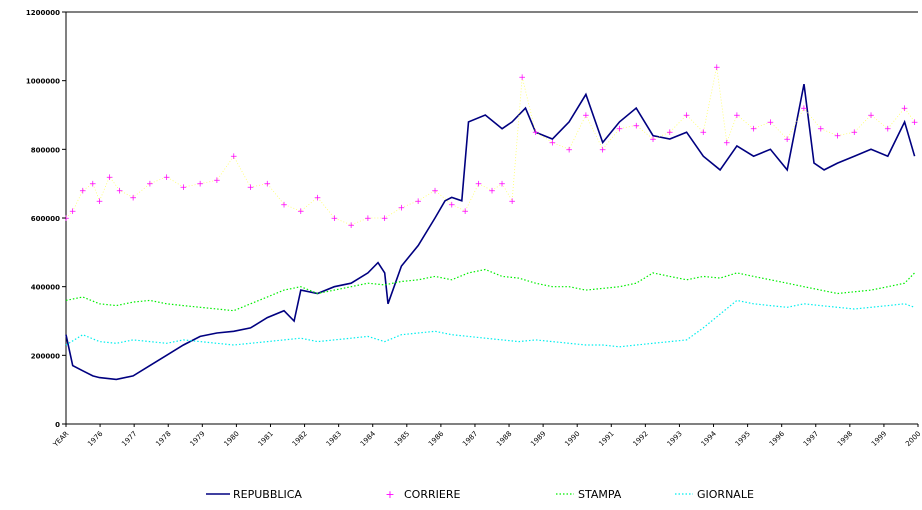 Image resolution: width=922 pixels, height=510 pixels. I want to click on x-tick-label: 2000, so click(913, 439).